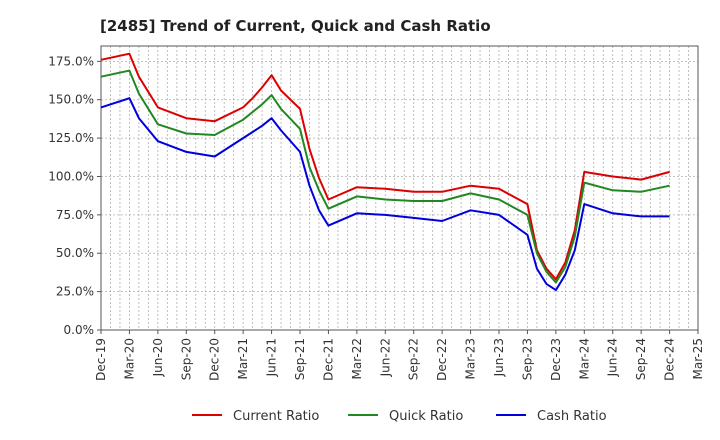 This screenshot has width=720, height=440. Describe the element at coordinates (75, 215) in the screenshot. I see `y-tick-label: 75.0%` at that location.